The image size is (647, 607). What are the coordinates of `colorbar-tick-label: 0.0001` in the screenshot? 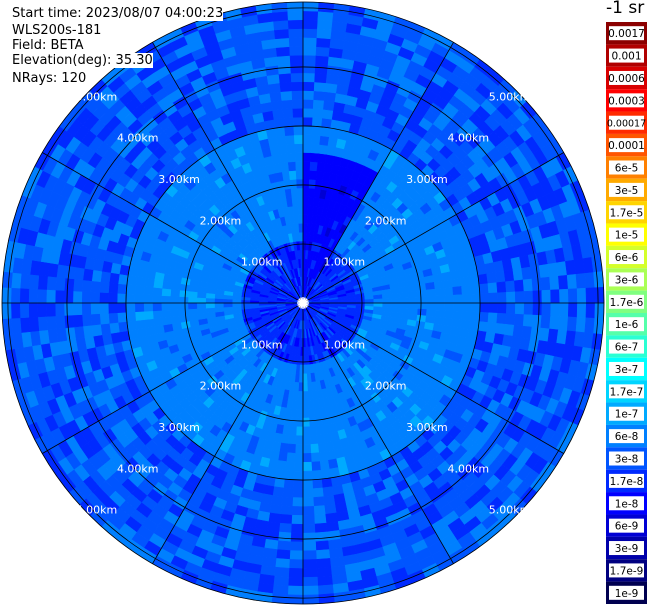 It's located at (626, 146).